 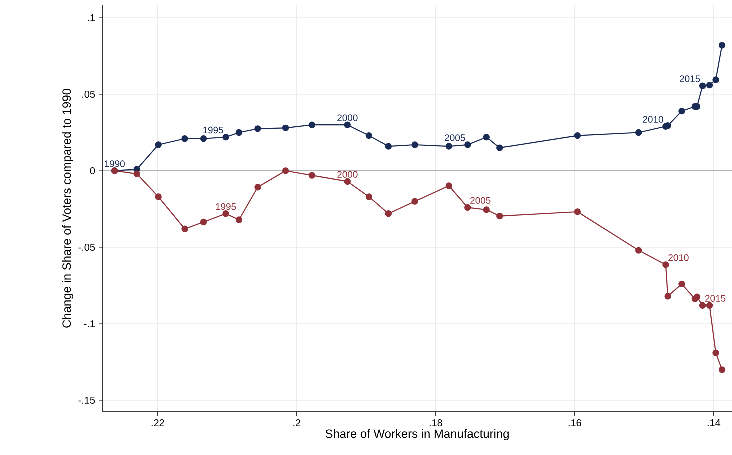 I want to click on y-tick-label: .05, so click(x=89, y=94).